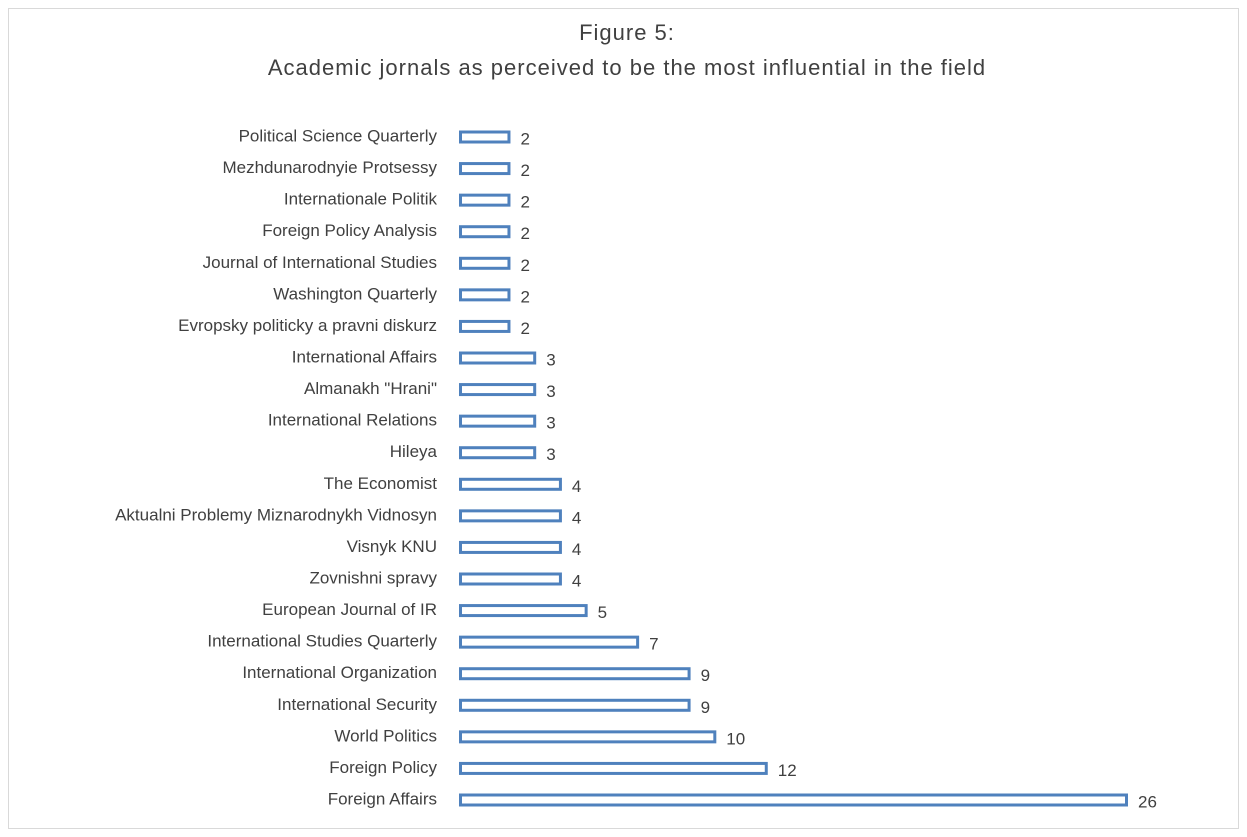  What do you see at coordinates (414, 451) in the screenshot?
I see `category-label: Hileya` at bounding box center [414, 451].